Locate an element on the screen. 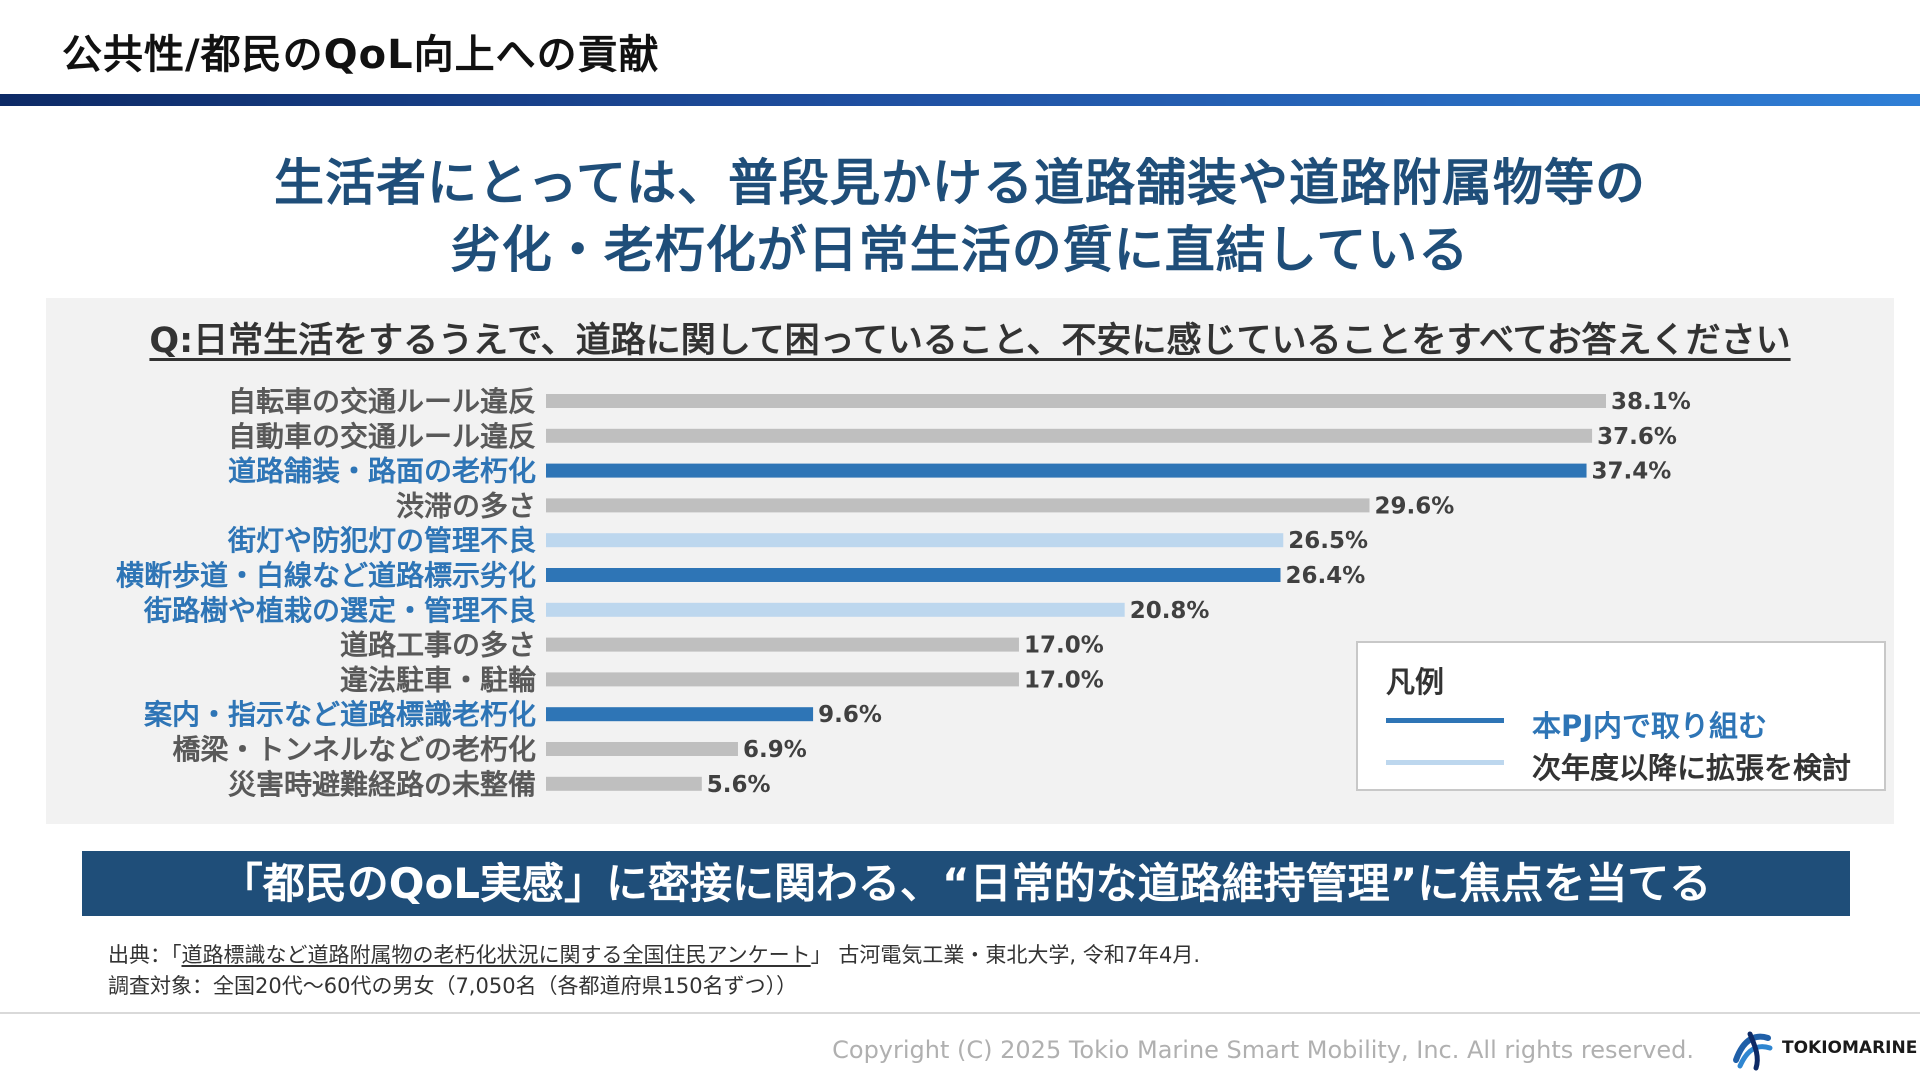 The image size is (1920, 1080). legend-item-next: 次年度以降に拡張を検討 is located at coordinates (1626, 765).